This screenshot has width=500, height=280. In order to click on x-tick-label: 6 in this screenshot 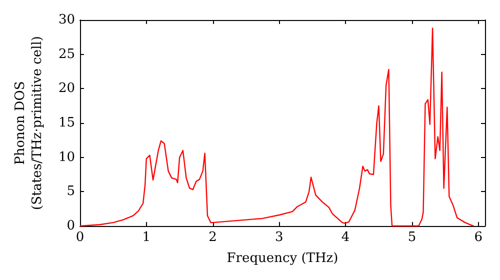, I will do `click(478, 237)`.